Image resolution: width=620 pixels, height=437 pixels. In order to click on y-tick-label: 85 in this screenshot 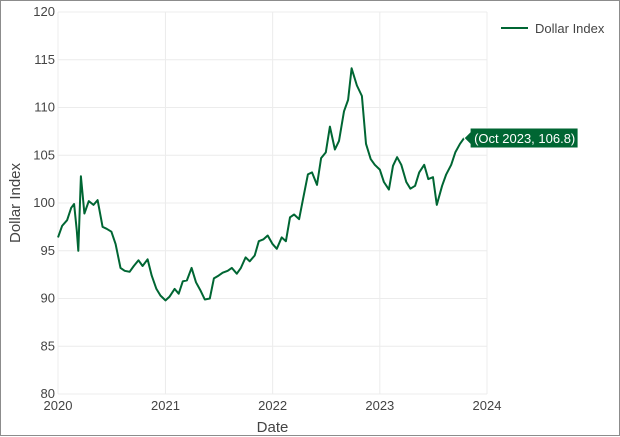, I will do `click(48, 345)`.